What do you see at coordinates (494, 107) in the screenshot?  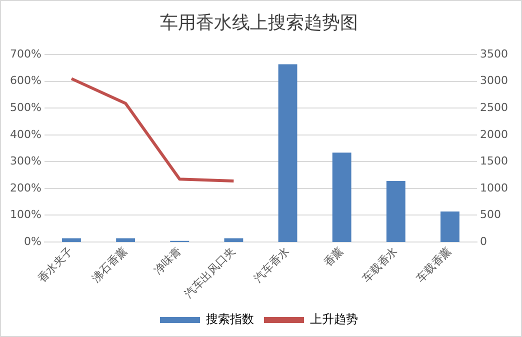 I see `y2-tick-label: 2500` at bounding box center [494, 107].